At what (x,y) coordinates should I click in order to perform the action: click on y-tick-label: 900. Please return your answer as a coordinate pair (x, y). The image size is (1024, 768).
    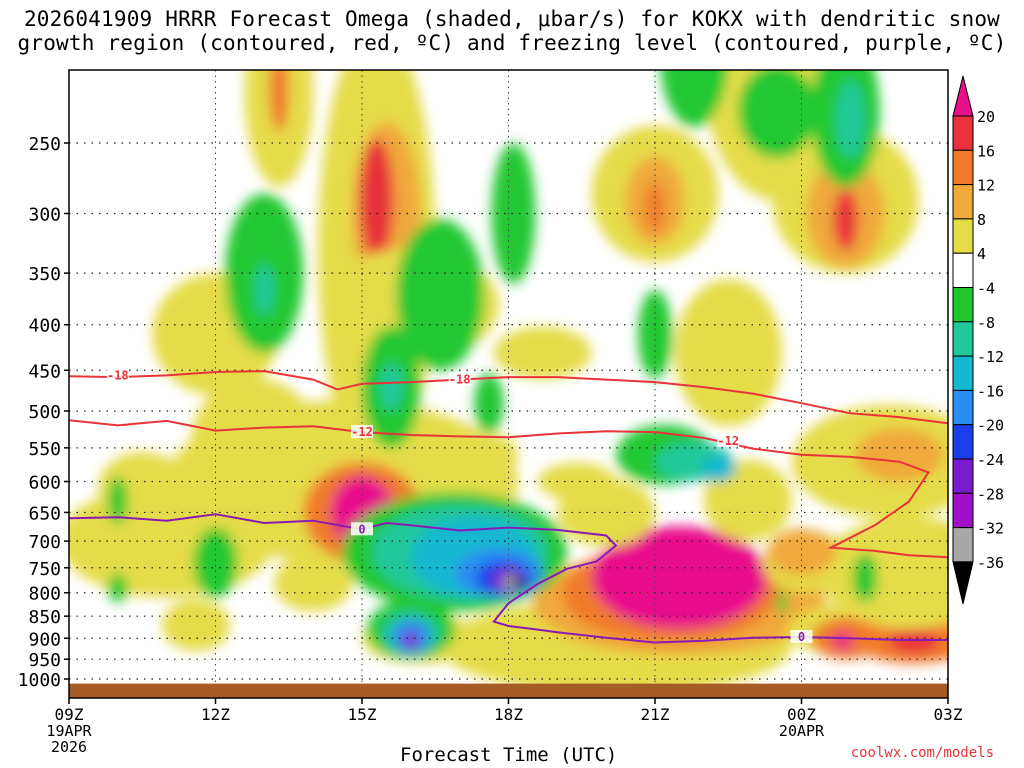
    Looking at the image, I should click on (44, 639).